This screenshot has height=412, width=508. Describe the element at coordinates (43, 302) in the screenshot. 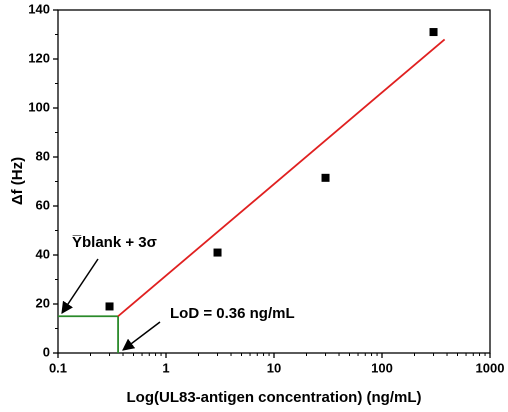

I see `y-tick-label: 20` at that location.